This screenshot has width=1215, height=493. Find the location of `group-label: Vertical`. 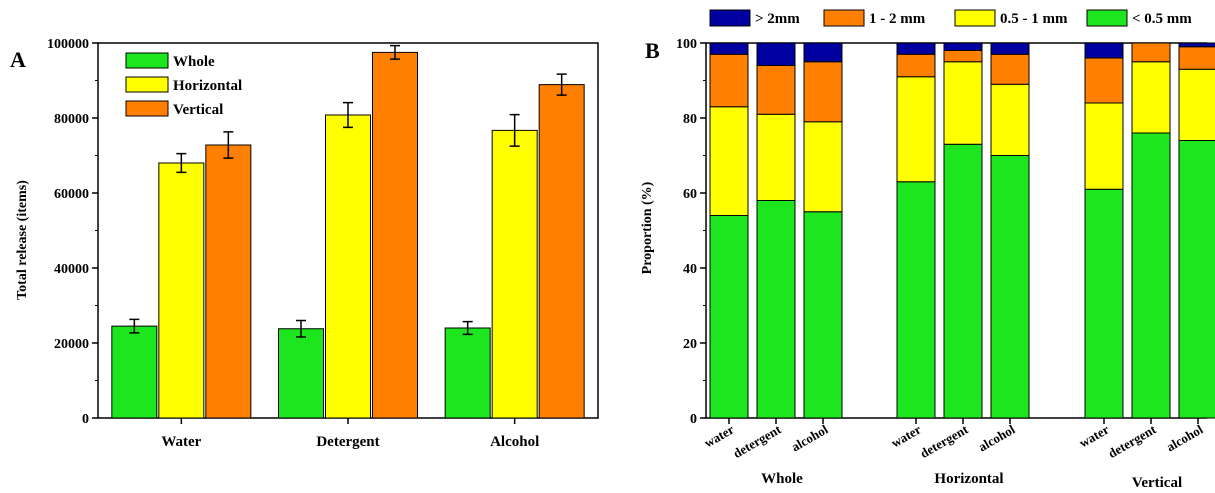

group-label: Vertical is located at coordinates (1157, 483).